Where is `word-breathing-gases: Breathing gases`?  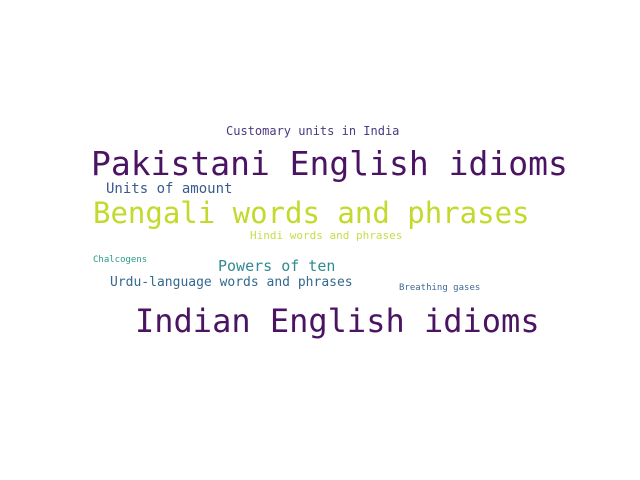
word-breathing-gases: Breathing gases is located at coordinates (440, 288).